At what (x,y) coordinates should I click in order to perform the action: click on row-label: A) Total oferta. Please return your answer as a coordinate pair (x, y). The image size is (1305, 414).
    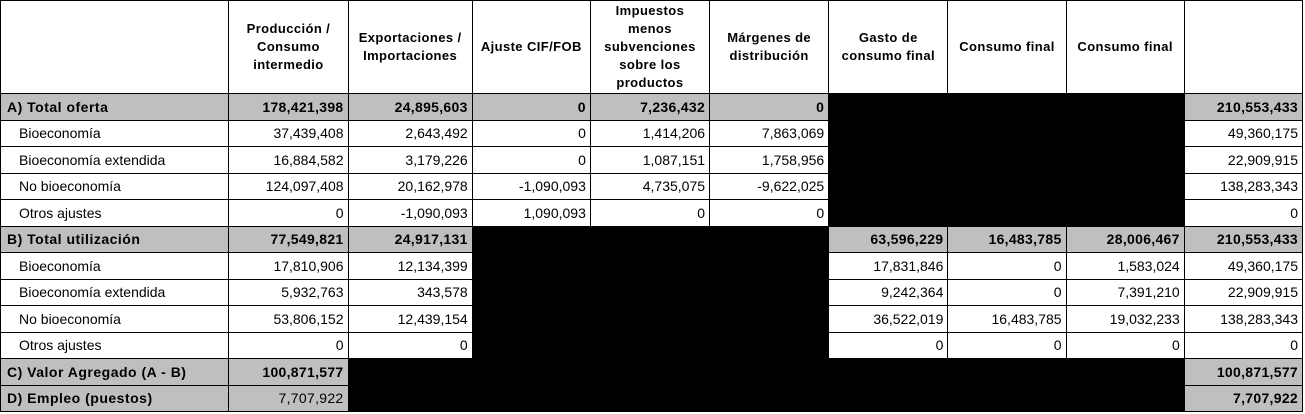
    Looking at the image, I should click on (115, 107).